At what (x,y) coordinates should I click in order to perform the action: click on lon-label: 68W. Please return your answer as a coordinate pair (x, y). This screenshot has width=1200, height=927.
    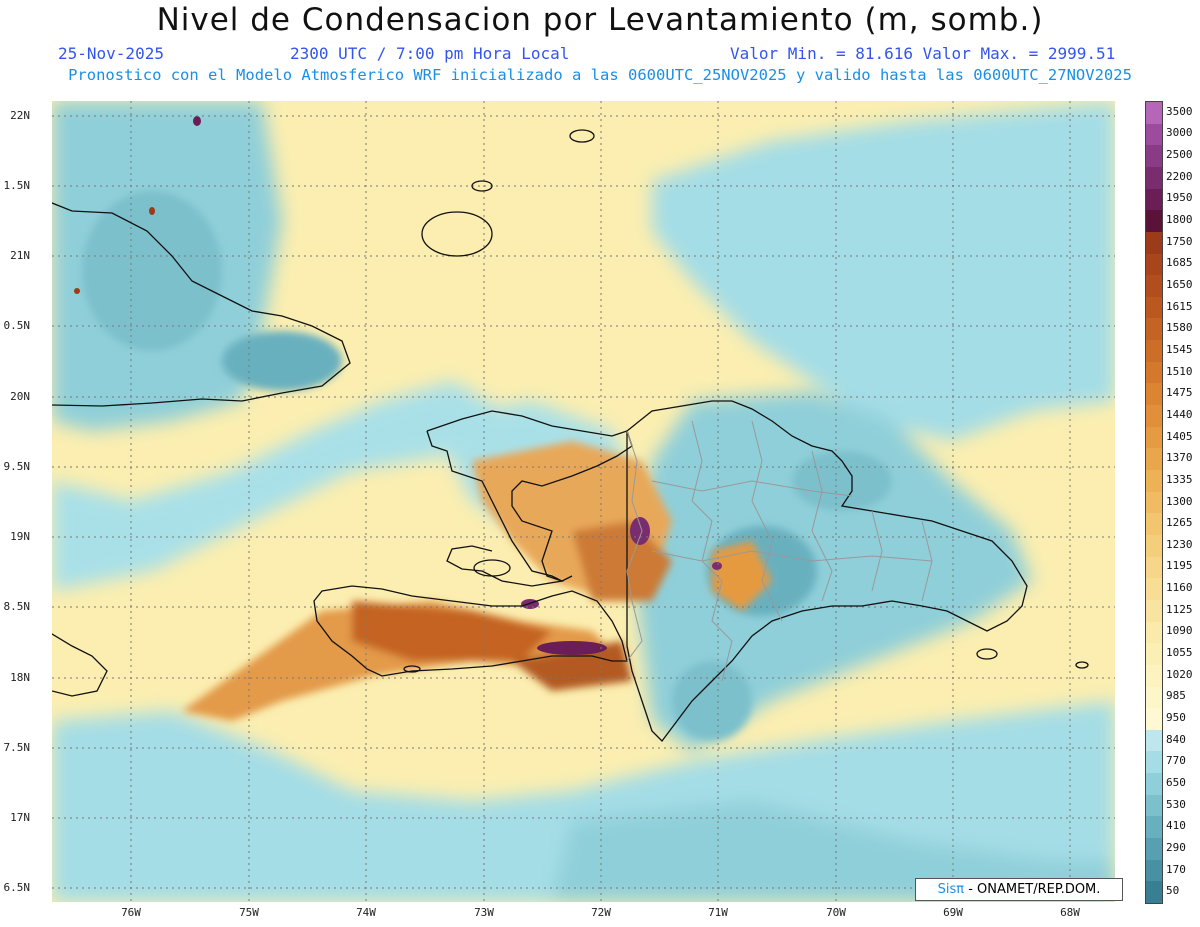
    Looking at the image, I should click on (1070, 912).